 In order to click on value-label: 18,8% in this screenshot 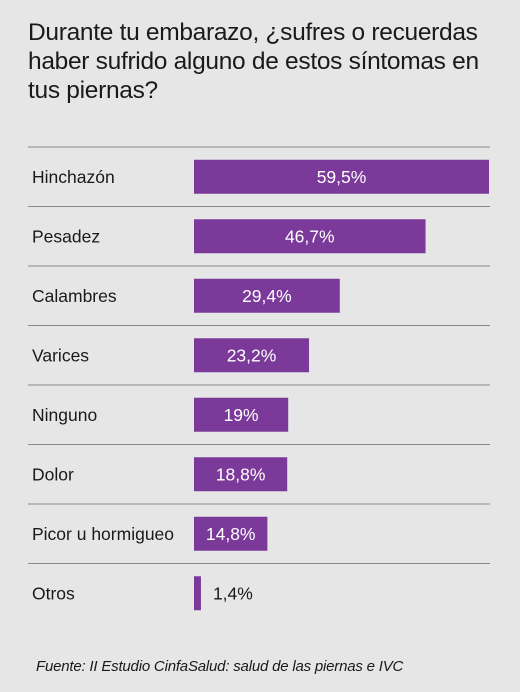, I will do `click(241, 474)`.